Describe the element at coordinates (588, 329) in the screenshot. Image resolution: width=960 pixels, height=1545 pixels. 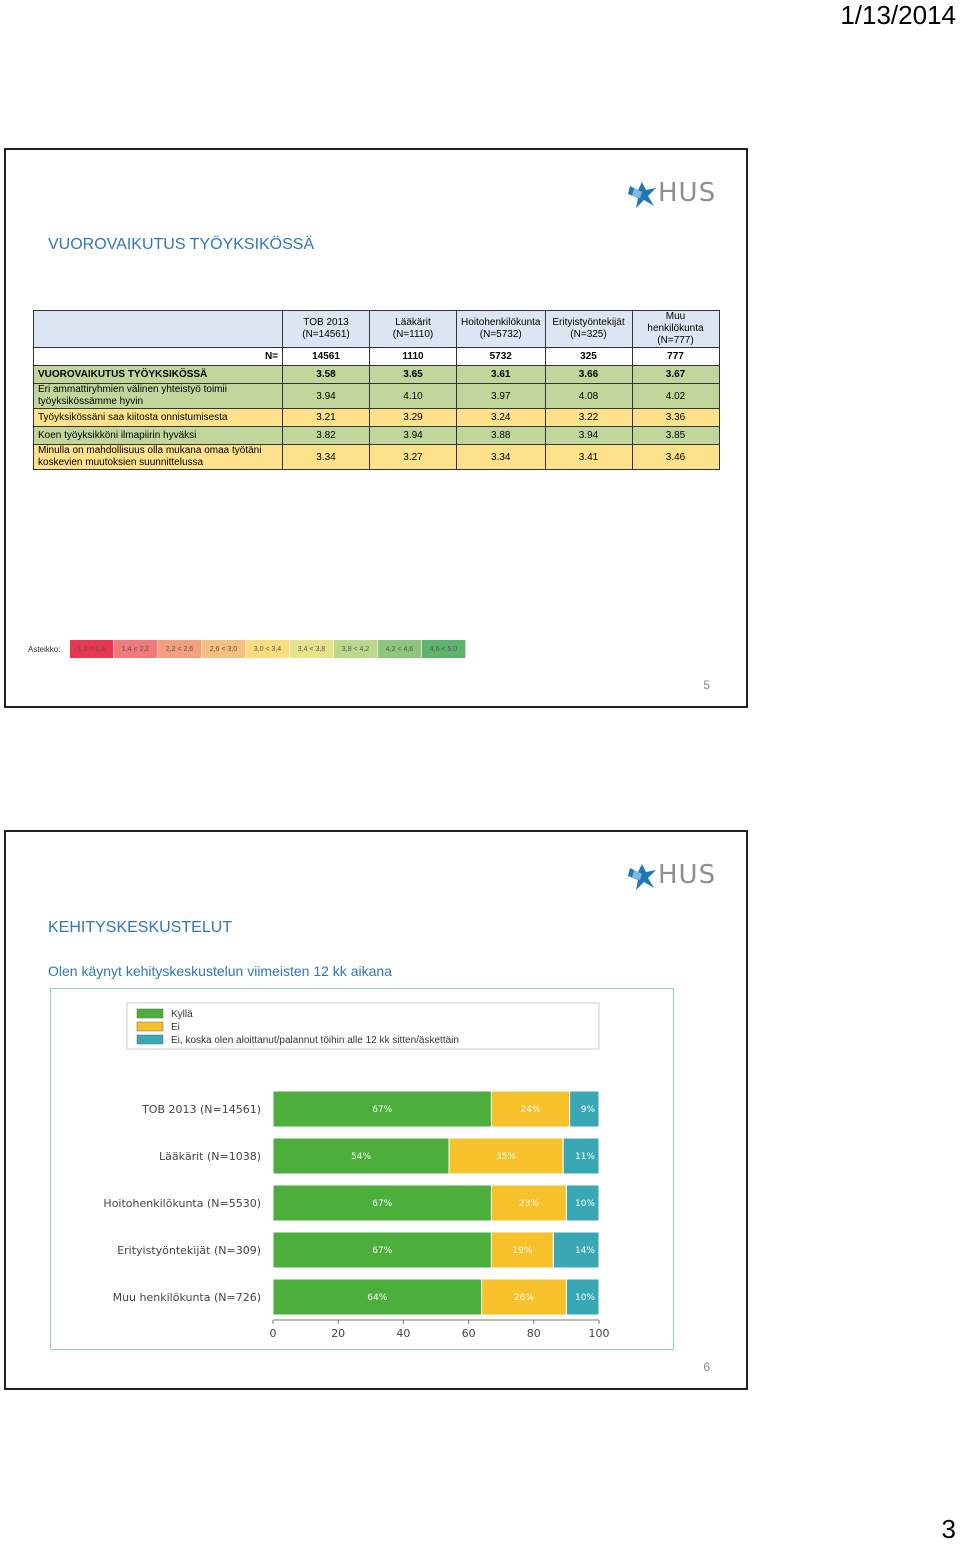
I see `header-cell: Erityistyöntekijät (N=325)` at that location.